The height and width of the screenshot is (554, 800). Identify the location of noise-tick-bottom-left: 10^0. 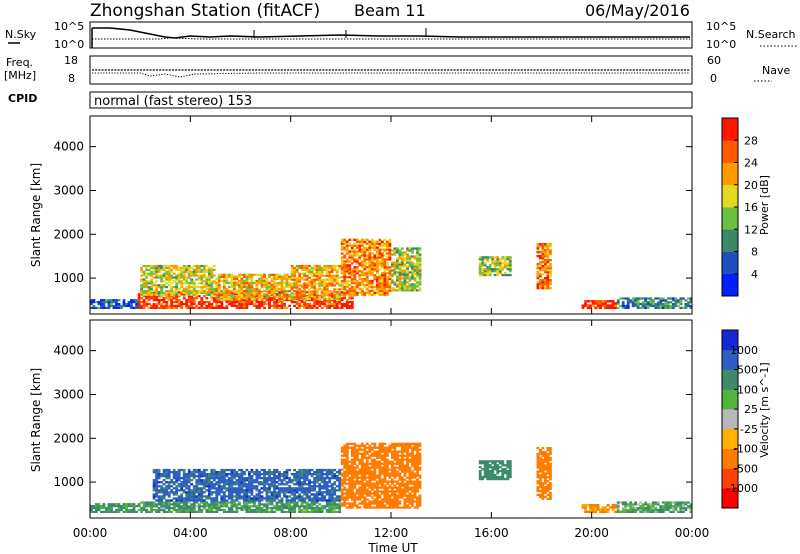
(69, 44).